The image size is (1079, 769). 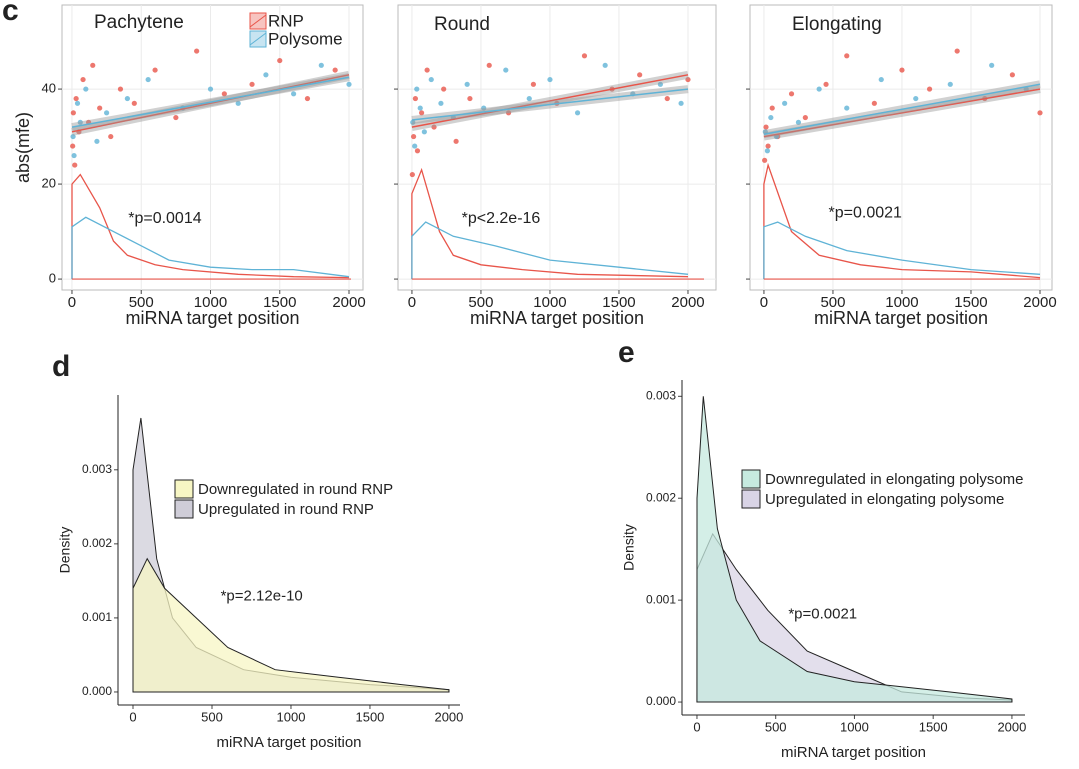 I want to click on y-tick-label: 40, so click(x=49, y=88).